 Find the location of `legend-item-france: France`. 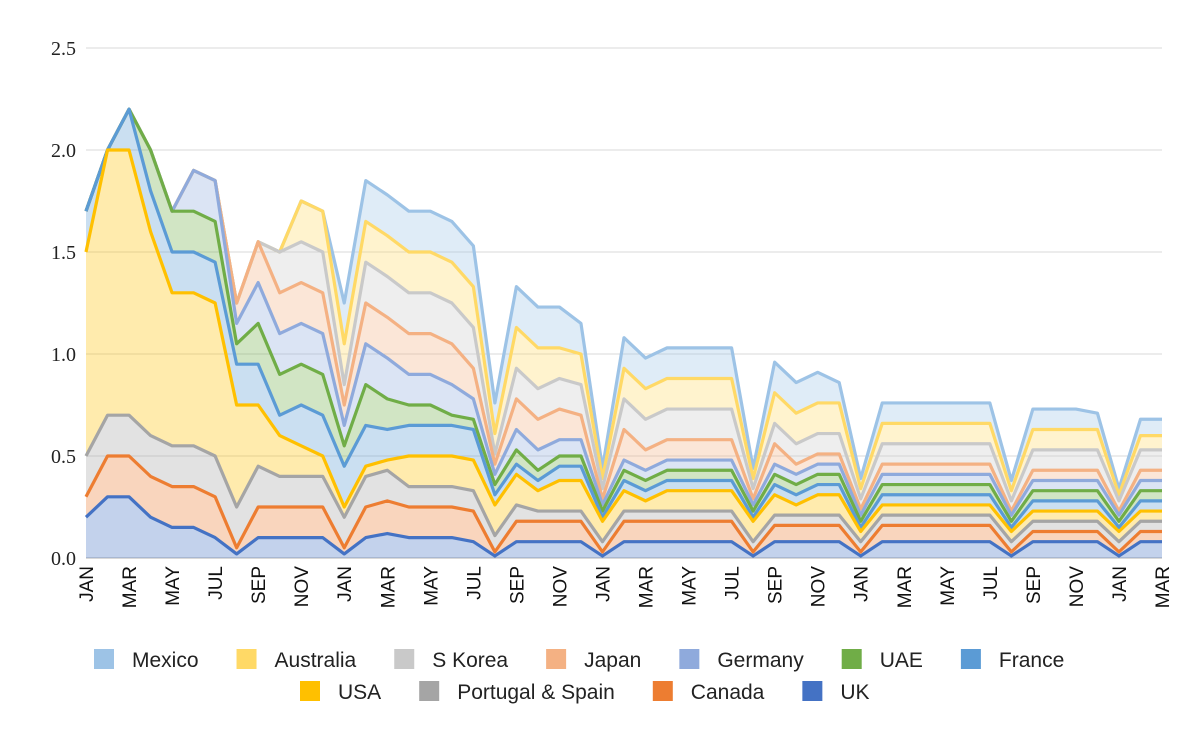

legend-item-france: France is located at coordinates (1012, 660).